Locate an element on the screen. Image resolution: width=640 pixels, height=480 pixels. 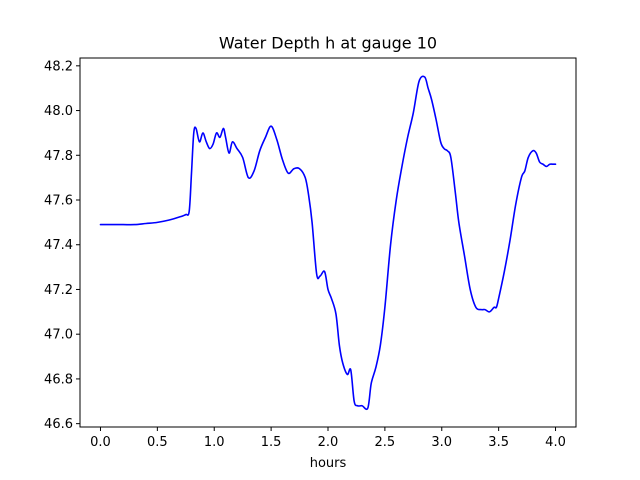
y-tick-label: 46.6 is located at coordinates (58, 424).